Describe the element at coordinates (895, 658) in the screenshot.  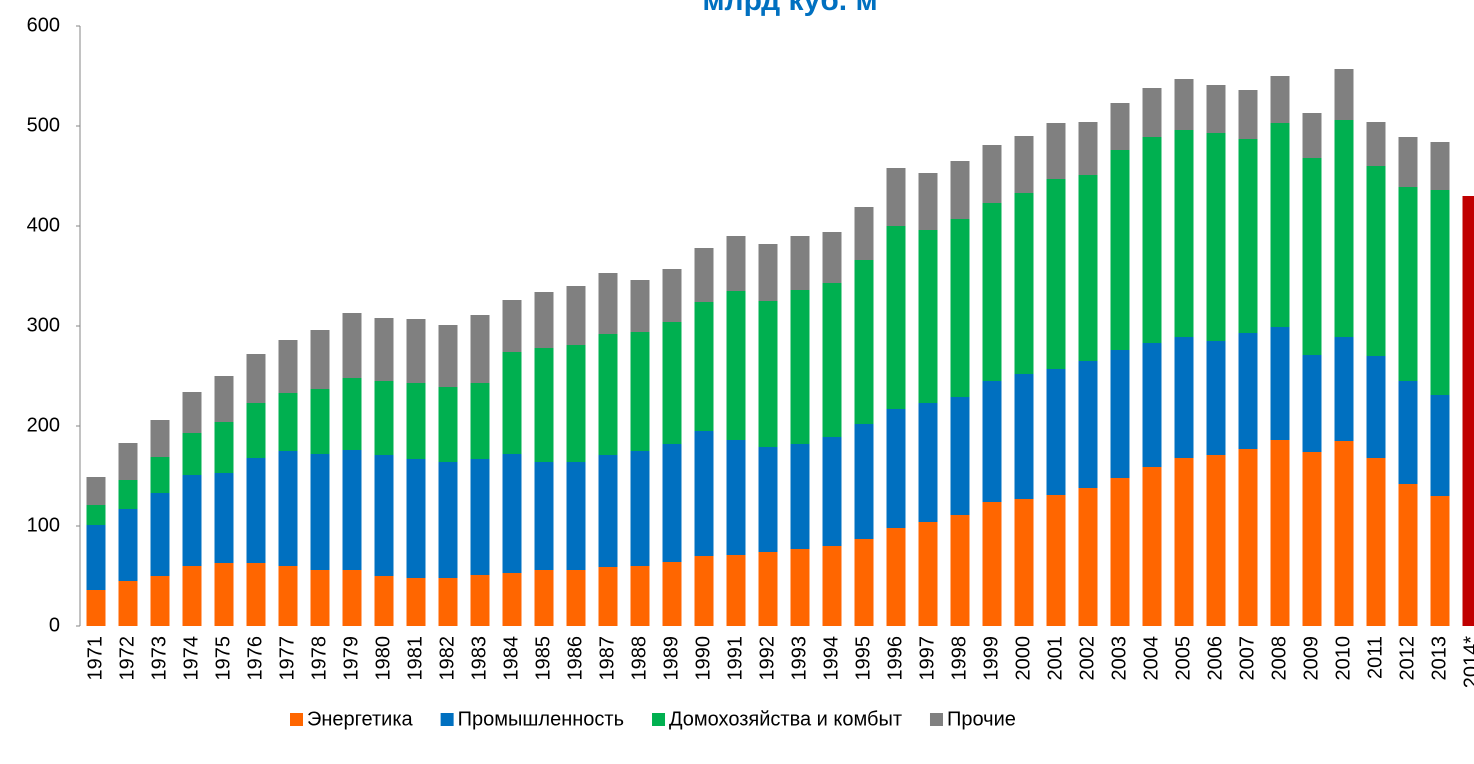
I see `x-tick-label: 1996` at that location.